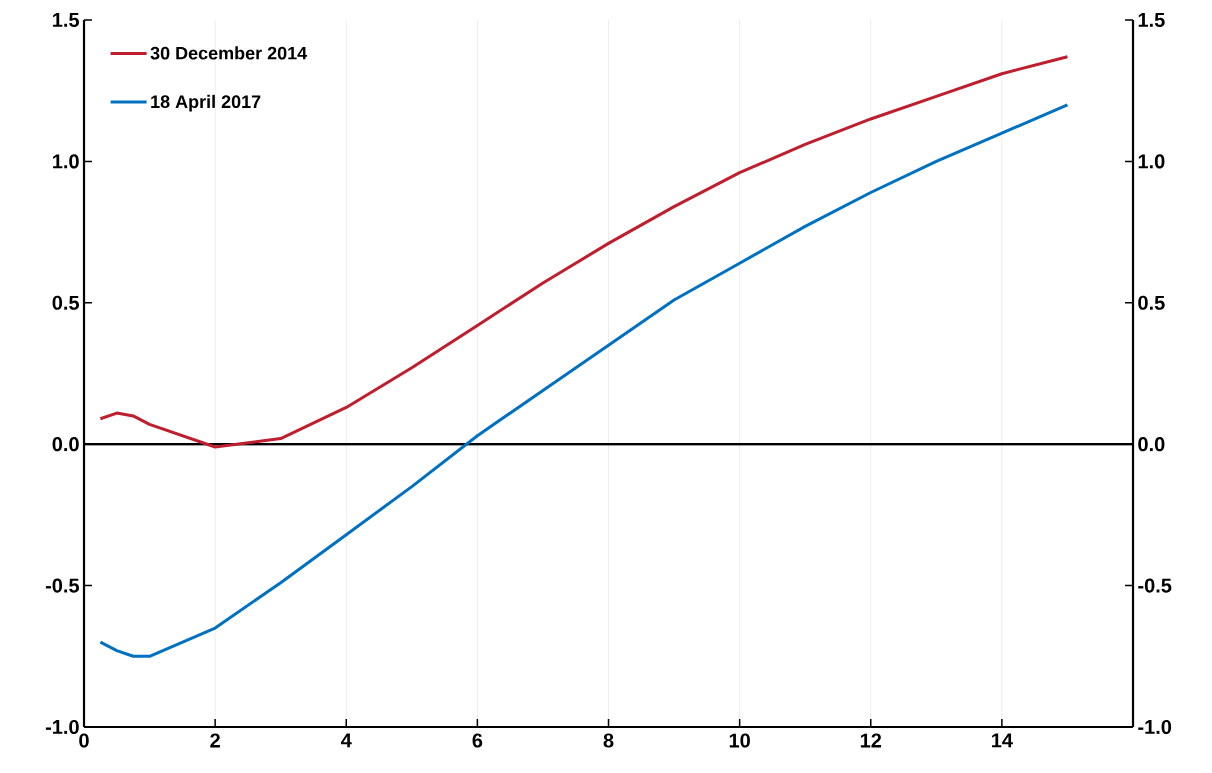 The width and height of the screenshot is (1212, 773). What do you see at coordinates (84, 740) in the screenshot?
I see `x-tick-label: 0` at bounding box center [84, 740].